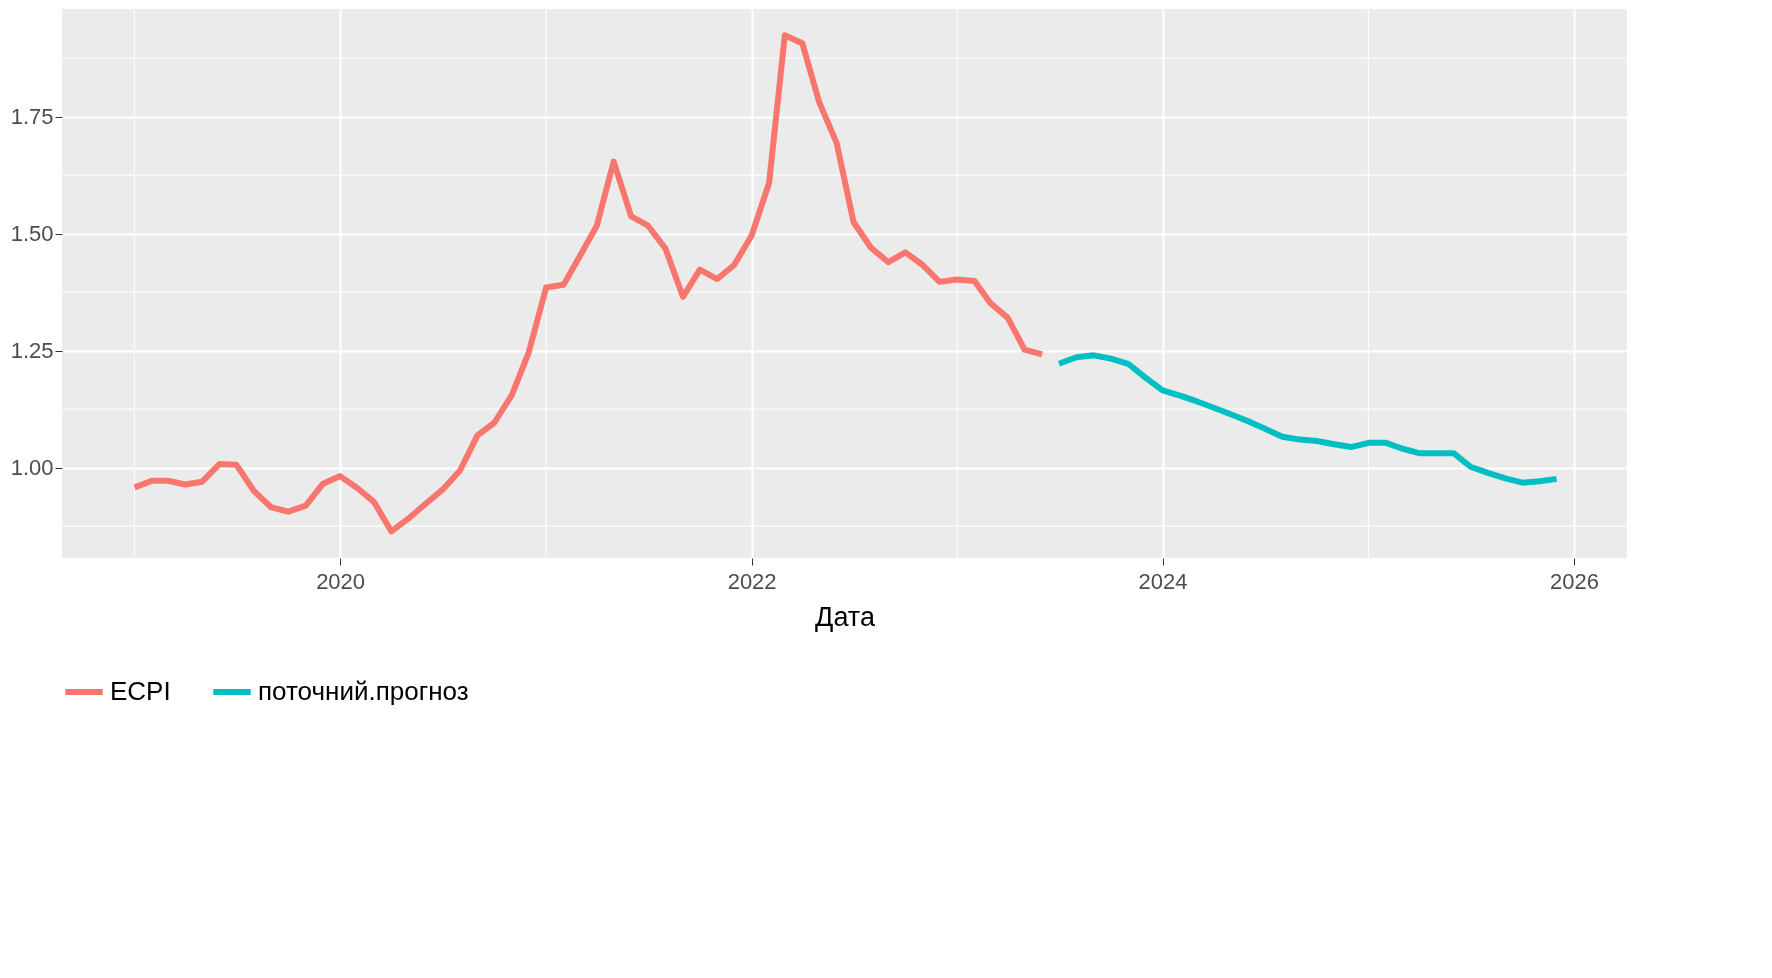 The height and width of the screenshot is (978, 1772). What do you see at coordinates (32, 468) in the screenshot?
I see `y-tick-label: 1.00` at bounding box center [32, 468].